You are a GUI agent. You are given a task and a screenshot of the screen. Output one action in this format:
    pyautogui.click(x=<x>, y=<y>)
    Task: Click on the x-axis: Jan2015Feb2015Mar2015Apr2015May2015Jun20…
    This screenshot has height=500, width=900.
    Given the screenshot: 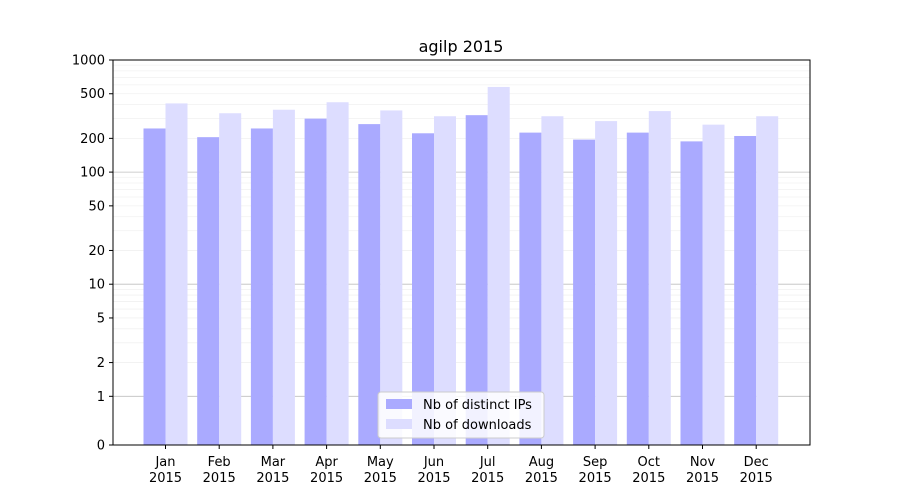 What is the action you would take?
    pyautogui.click(x=461, y=465)
    